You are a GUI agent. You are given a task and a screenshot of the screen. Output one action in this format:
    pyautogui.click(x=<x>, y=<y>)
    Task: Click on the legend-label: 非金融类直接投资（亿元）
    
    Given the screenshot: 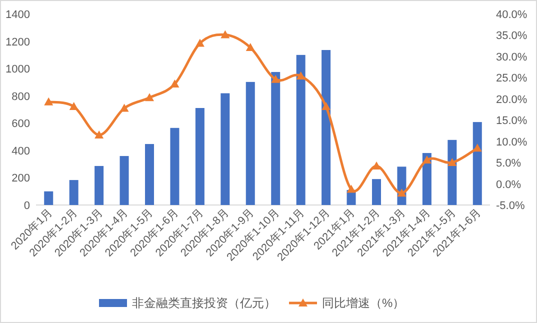 What is the action you would take?
    pyautogui.click(x=204, y=303)
    